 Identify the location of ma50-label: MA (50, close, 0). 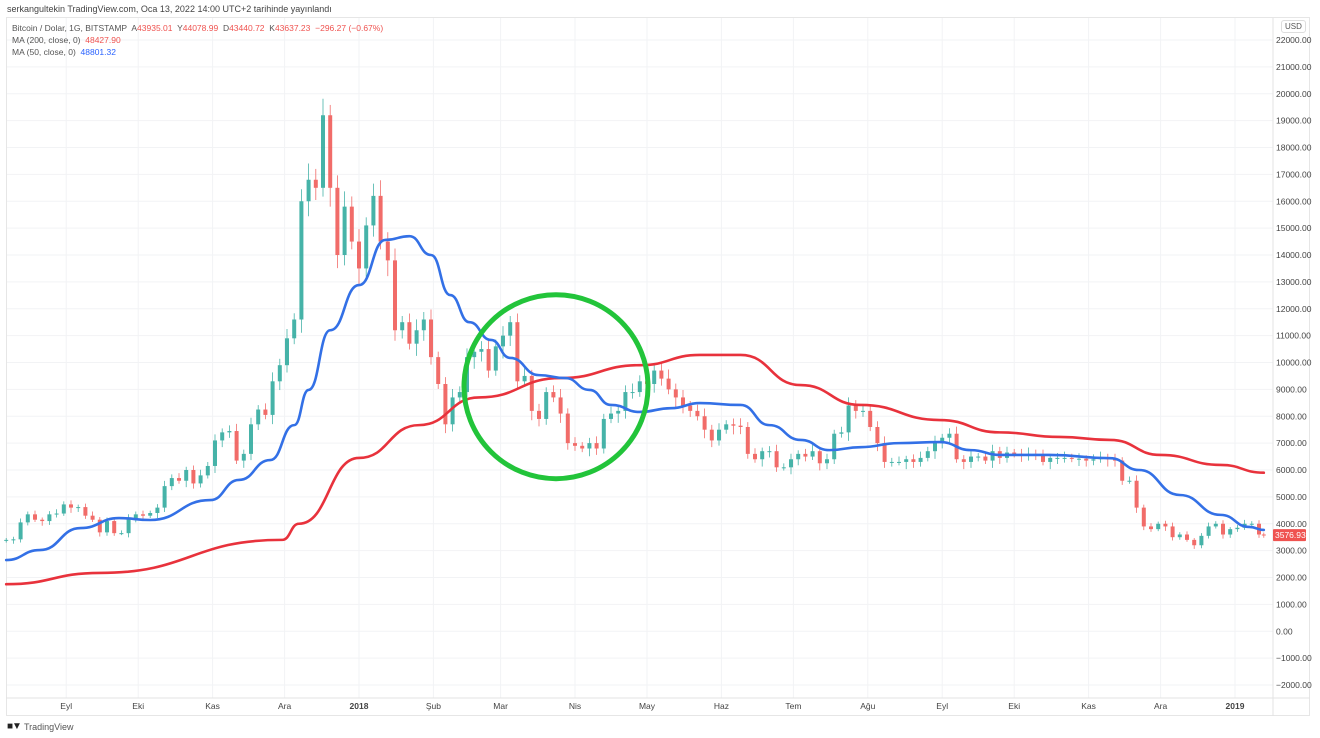
(44, 52).